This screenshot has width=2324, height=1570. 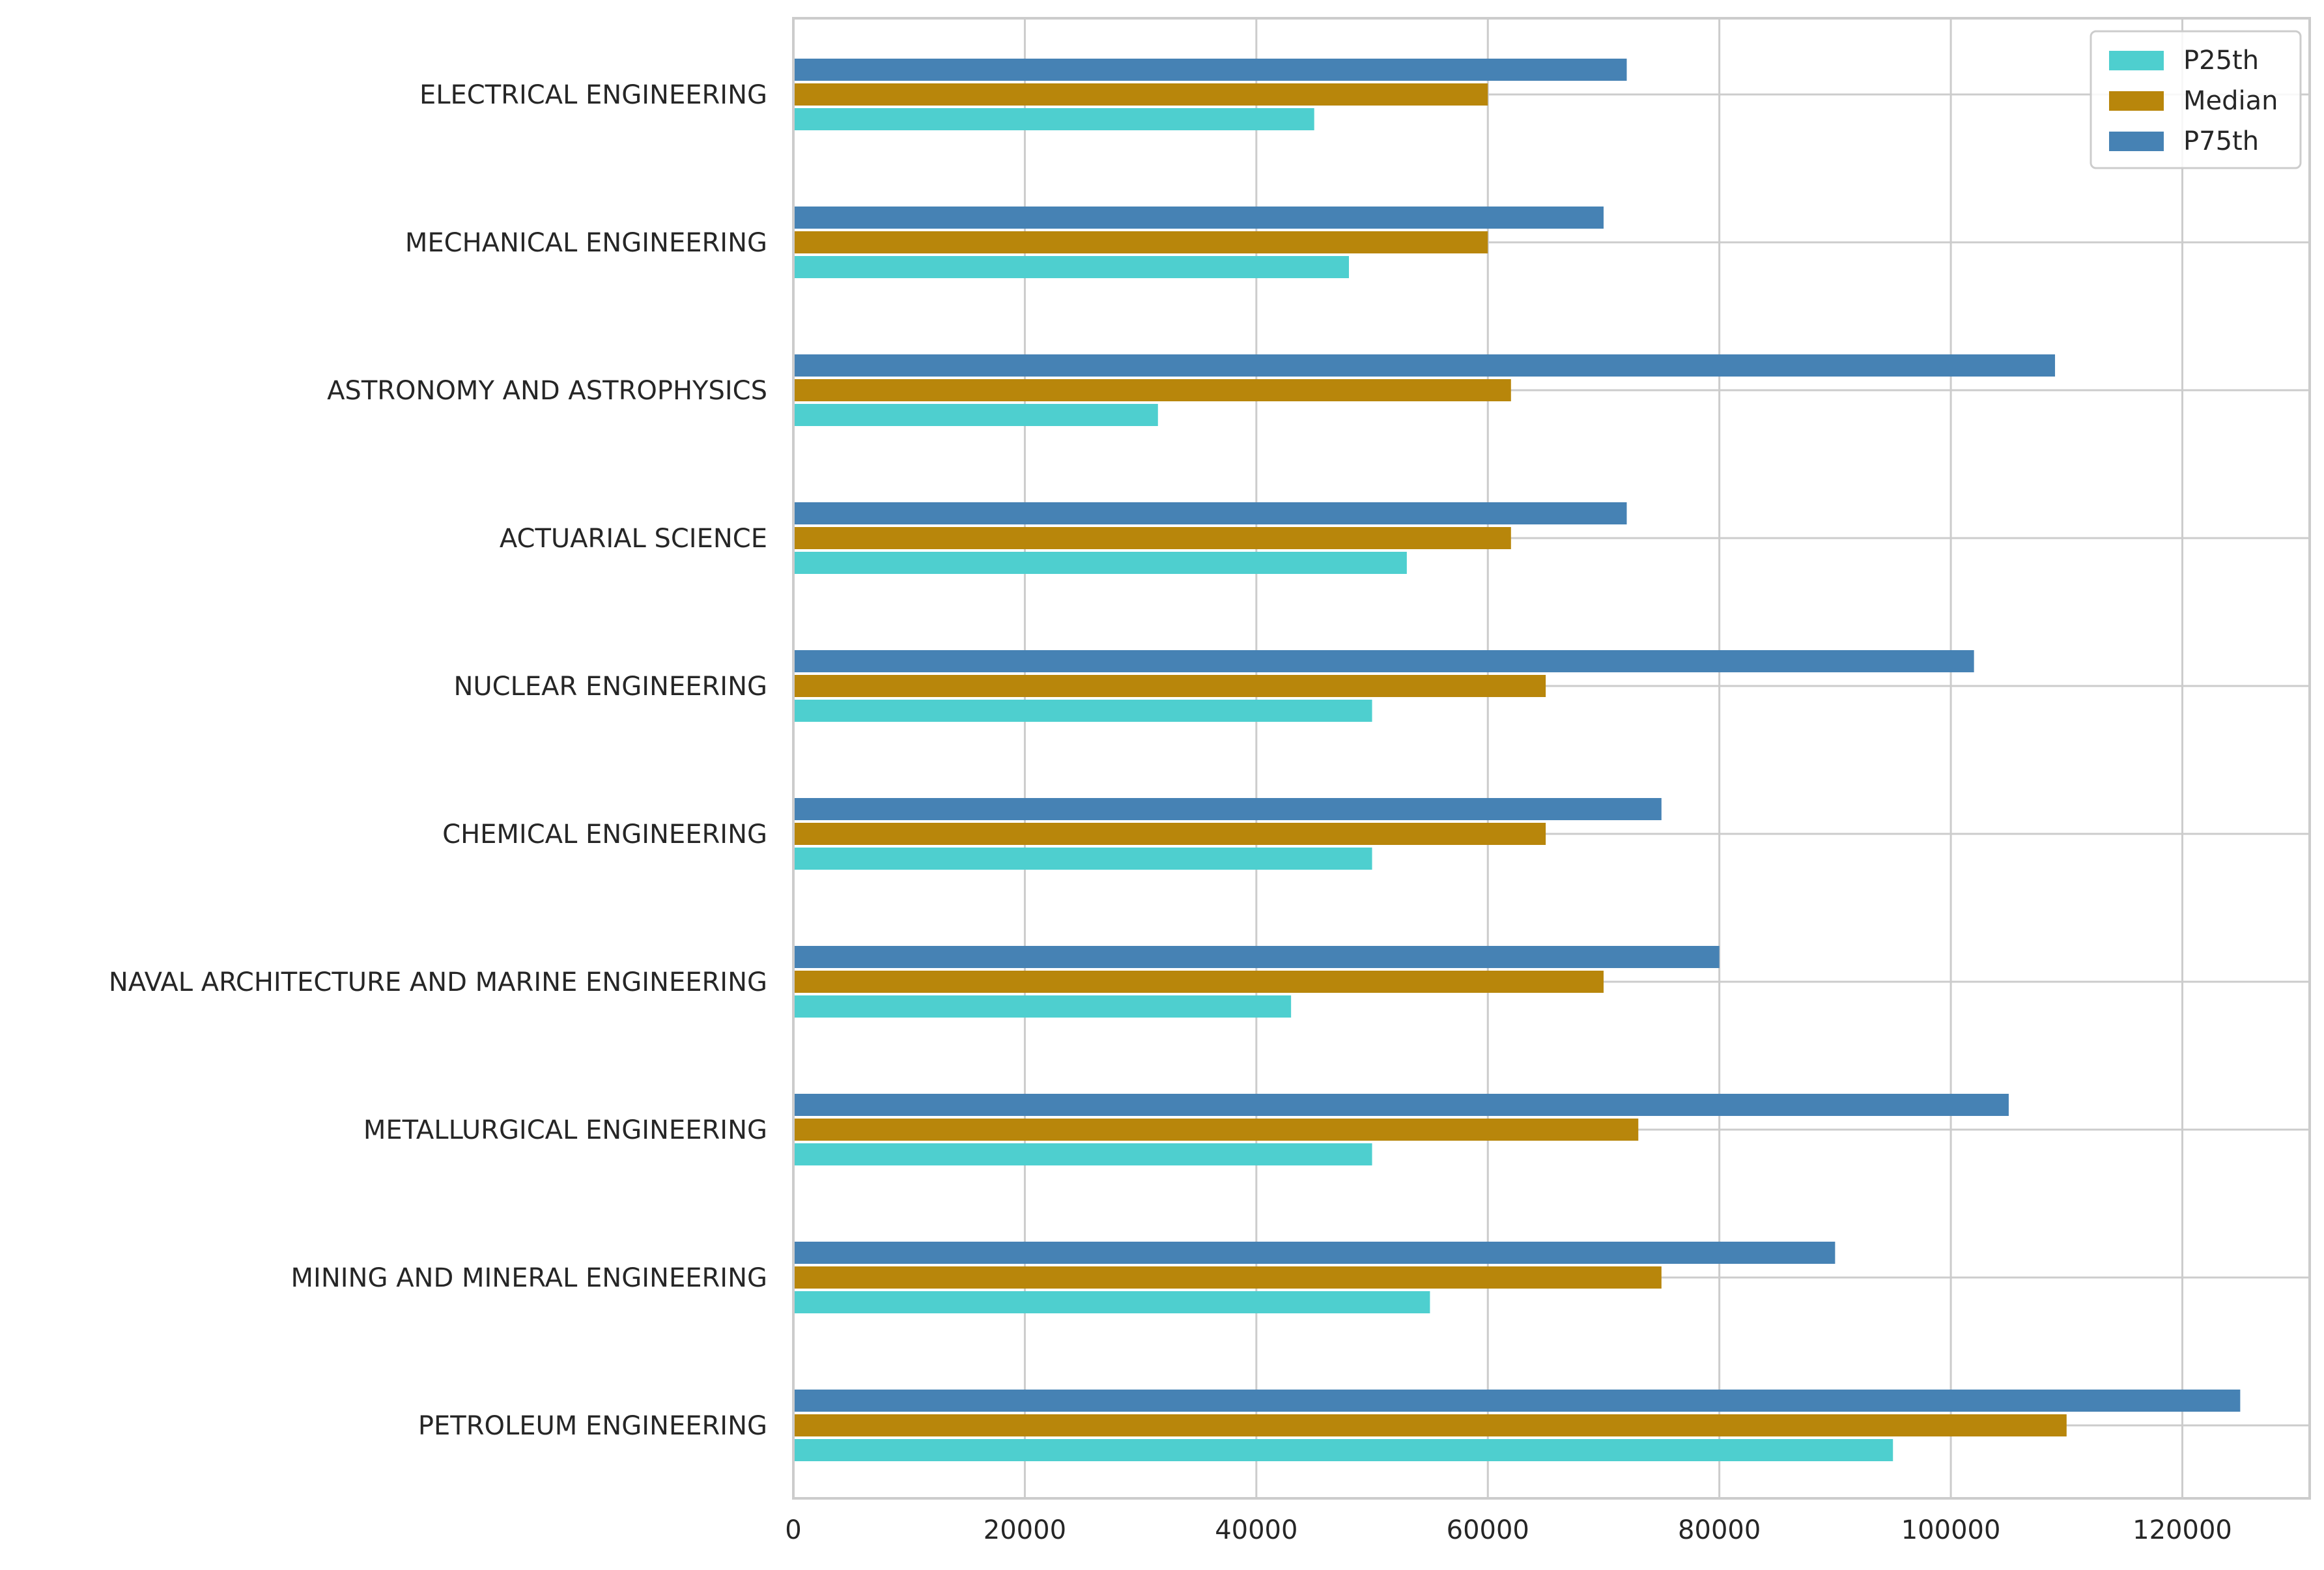 I want to click on category-label: PETROLEUM ENGINEERING, so click(x=593, y=1426).